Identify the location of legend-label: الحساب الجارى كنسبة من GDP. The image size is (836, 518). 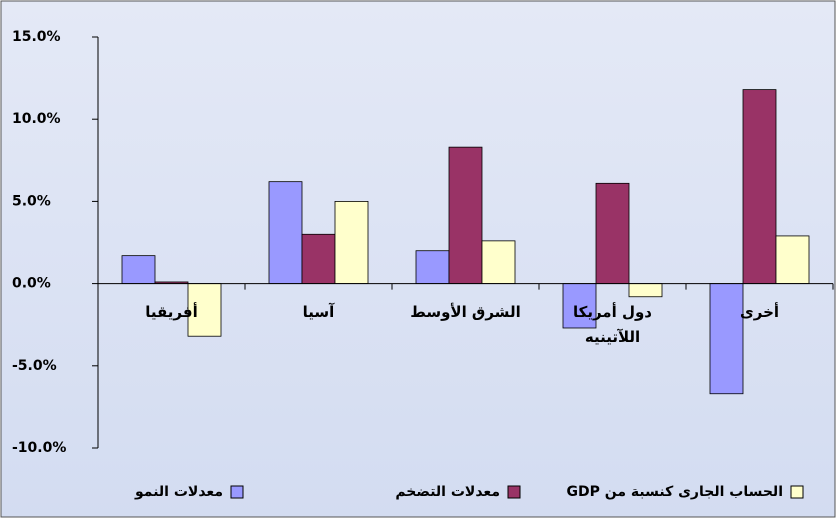
(674, 492).